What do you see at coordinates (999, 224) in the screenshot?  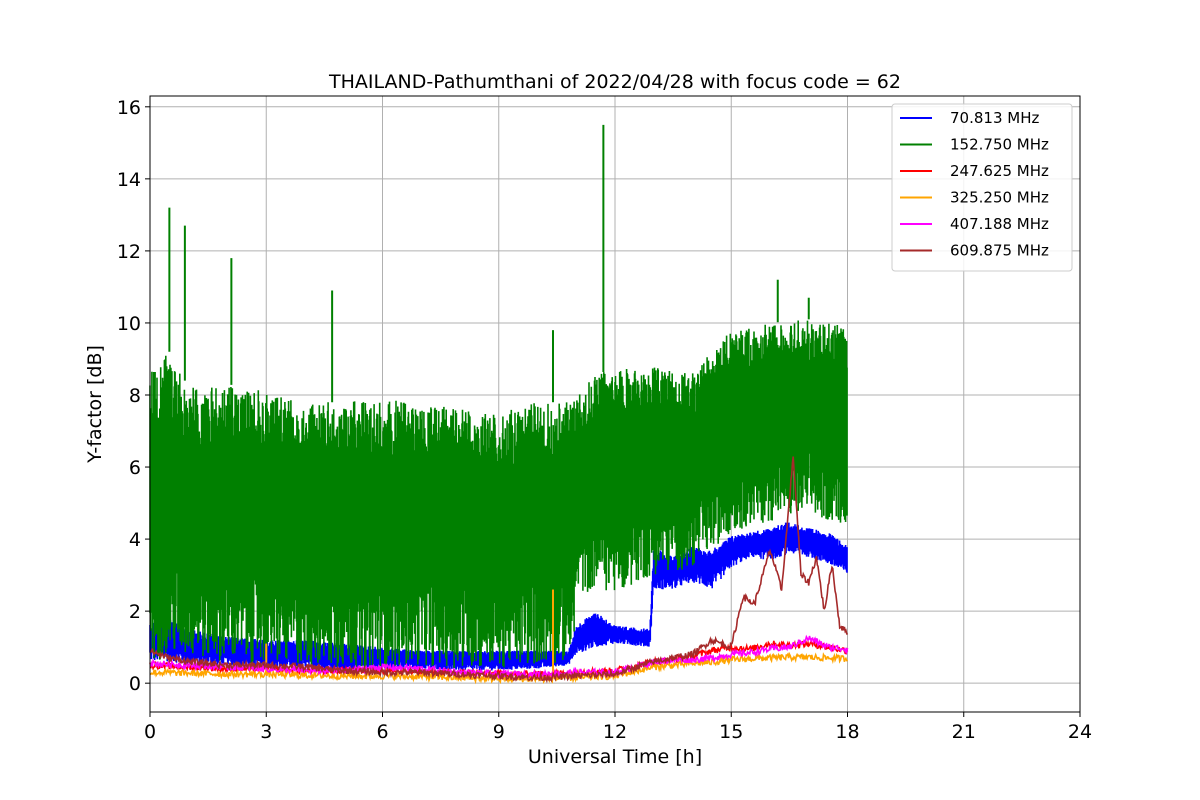 I see `legend-label: 407.188 MHz` at bounding box center [999, 224].